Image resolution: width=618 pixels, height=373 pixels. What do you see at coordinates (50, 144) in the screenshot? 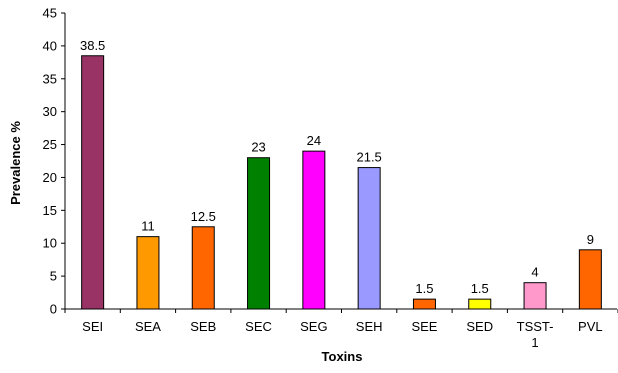
I see `y-tick-label: 25` at bounding box center [50, 144].